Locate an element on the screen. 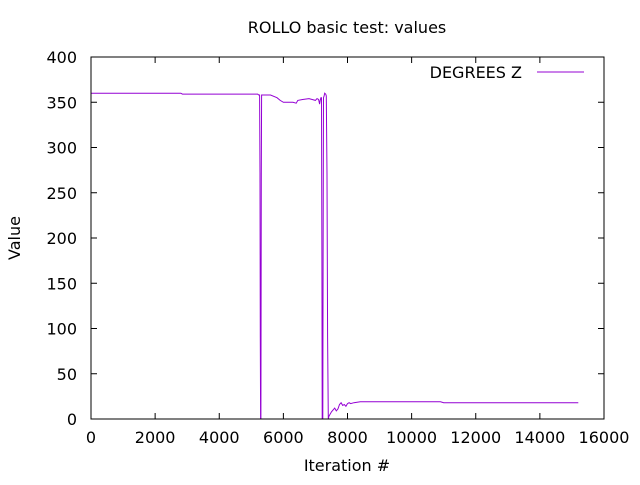 The height and width of the screenshot is (485, 640). x-tick-label: 14000 is located at coordinates (539, 437).